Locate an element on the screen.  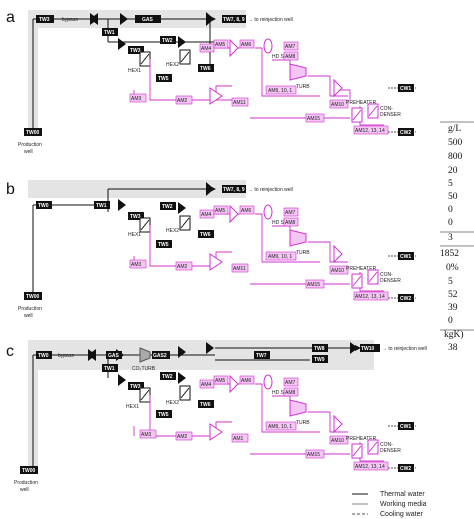
svg-text: AM5 is located at coordinates (220, 381).